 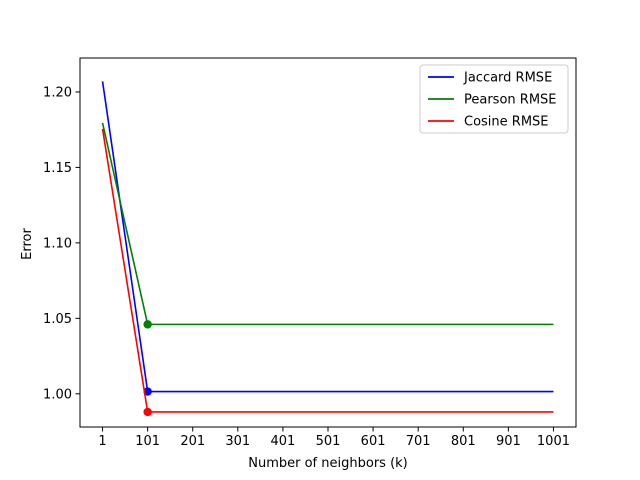 I want to click on x-axis: 1 101 201 301 401 501 601 701 801 901 1001, so click(x=334, y=438).